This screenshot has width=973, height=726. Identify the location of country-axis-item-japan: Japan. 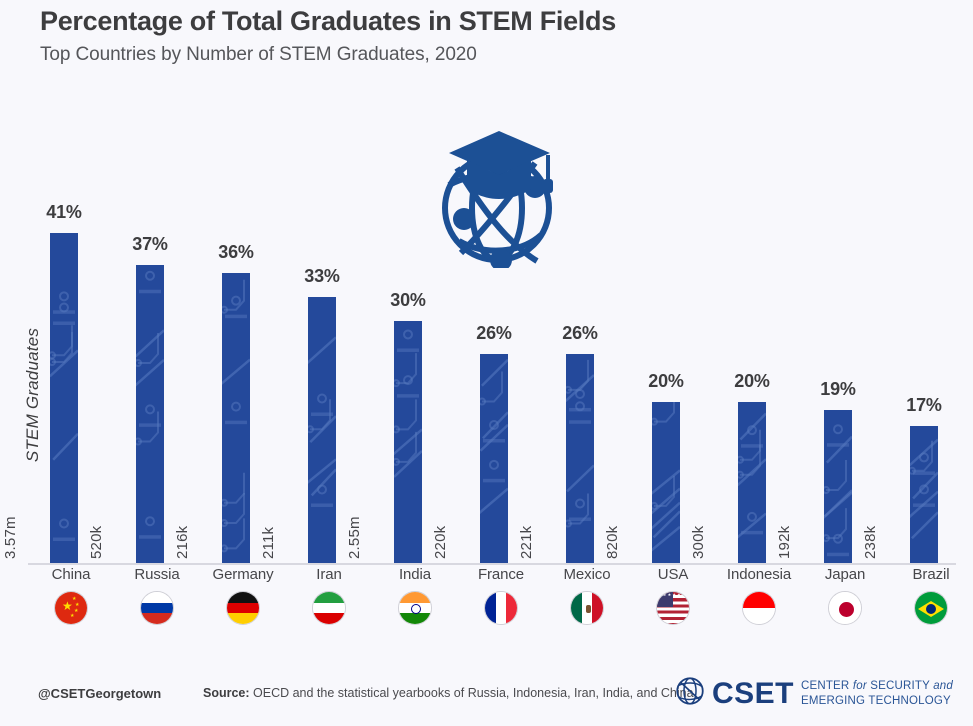
(845, 595).